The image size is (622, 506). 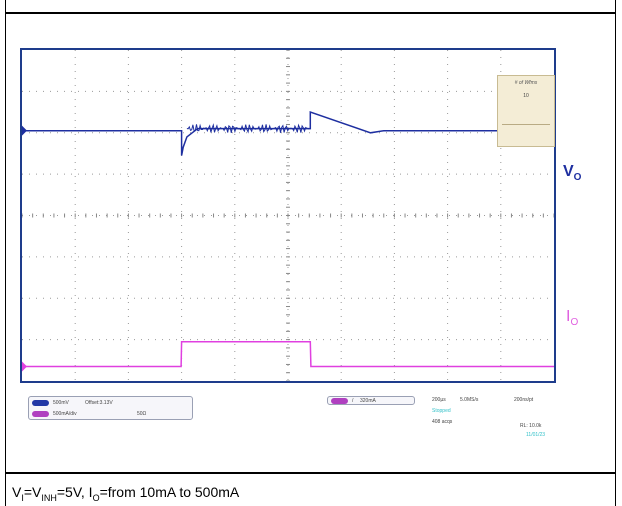 I want to click on caption-rest: =from 10mA to 500mA, so click(x=169, y=492).